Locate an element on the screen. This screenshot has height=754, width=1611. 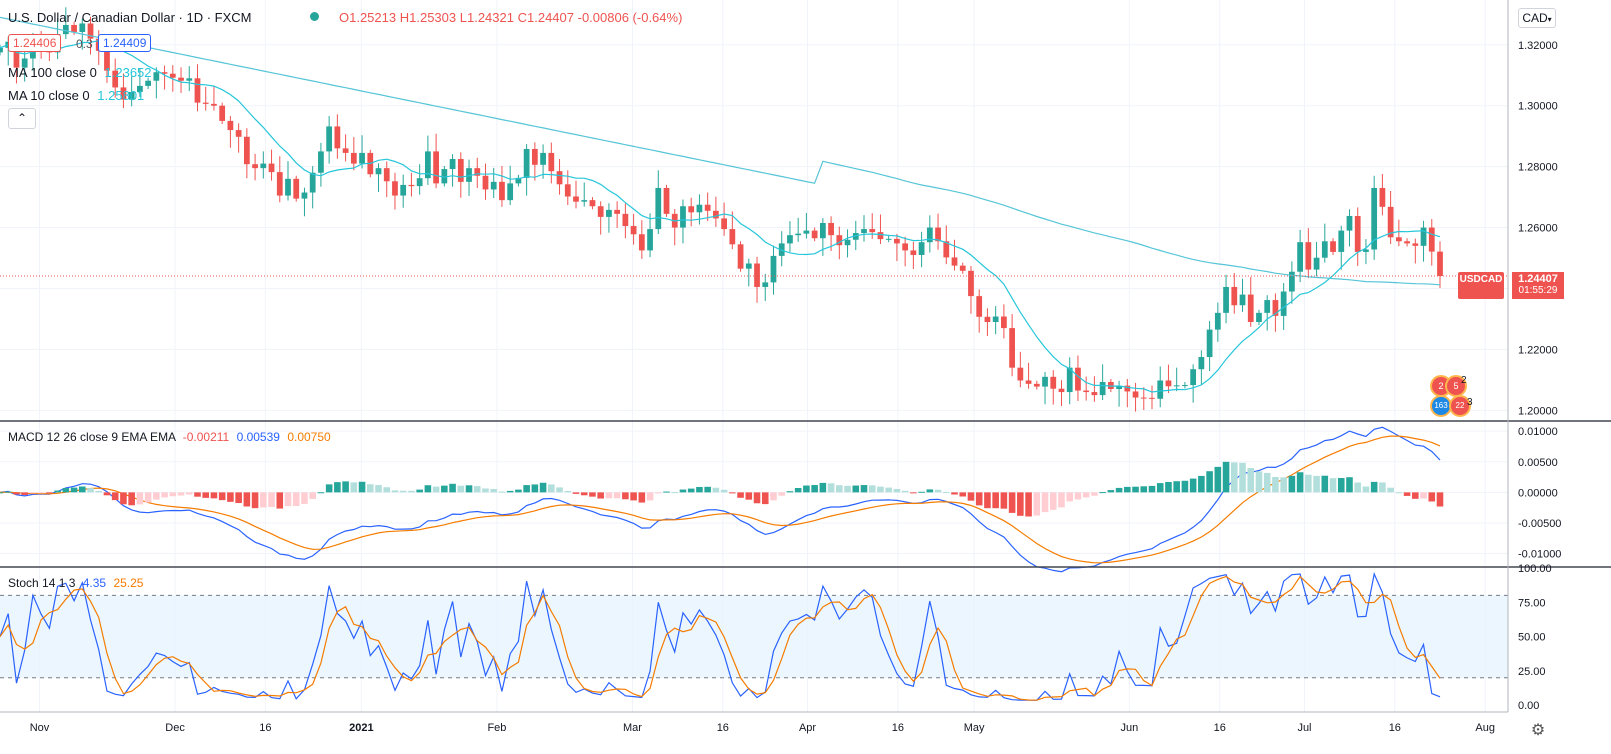
badge-symbol: USDCAD is located at coordinates (1481, 279).